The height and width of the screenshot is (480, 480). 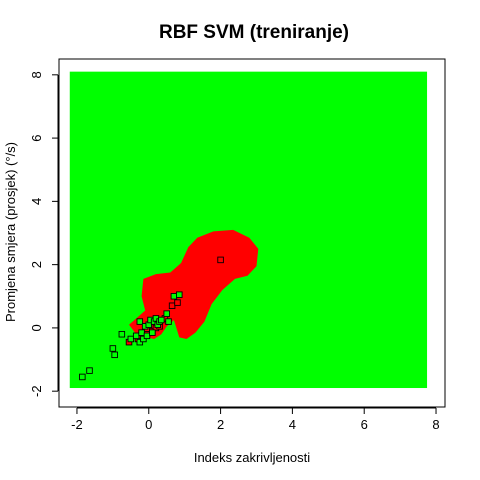 I want to click on y-tick-label: 0, so click(x=36, y=327).